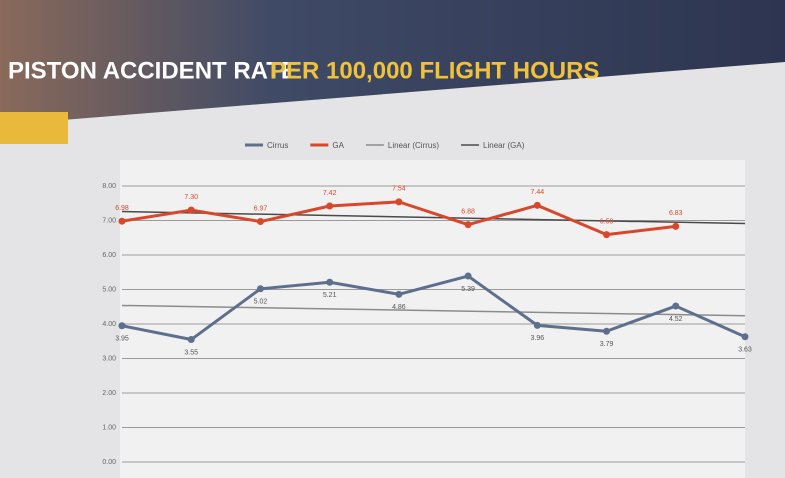  What do you see at coordinates (191, 197) in the screenshot?
I see `data-label: 7.30` at bounding box center [191, 197].